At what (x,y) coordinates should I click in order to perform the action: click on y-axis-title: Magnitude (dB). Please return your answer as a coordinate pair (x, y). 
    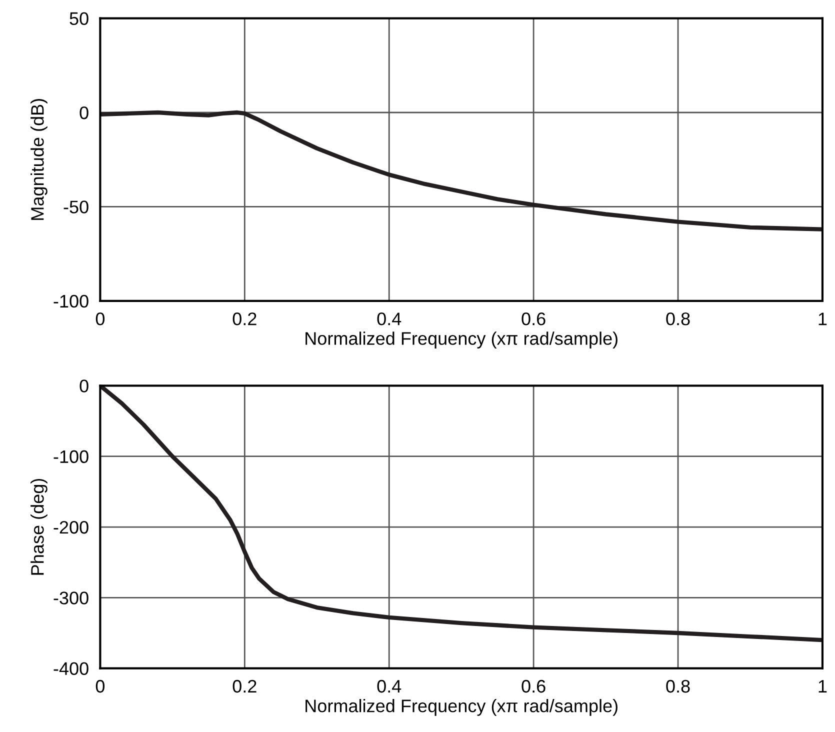
    Looking at the image, I should click on (39, 159).